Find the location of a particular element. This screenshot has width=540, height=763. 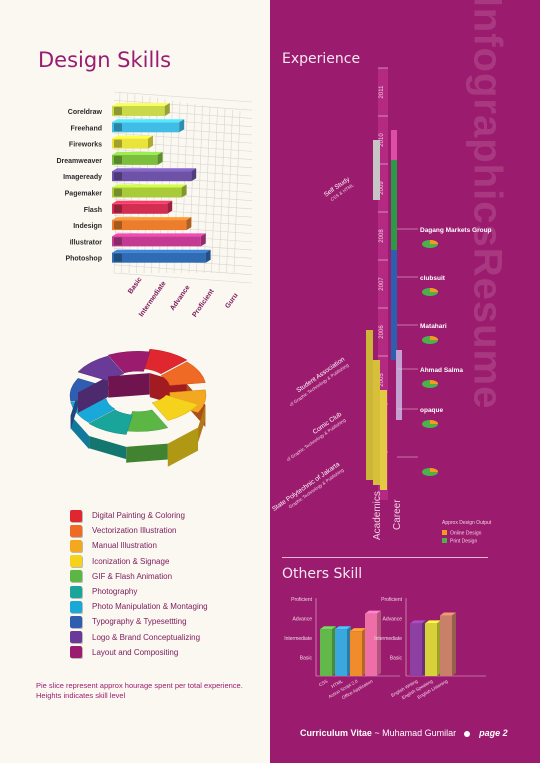

others-bar-side is located at coordinates (454, 644).